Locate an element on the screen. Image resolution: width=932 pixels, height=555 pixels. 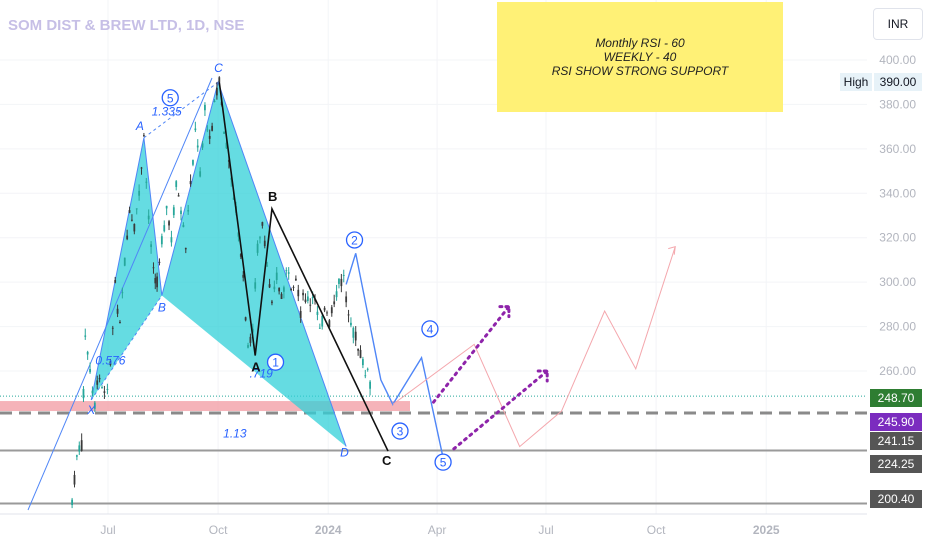
price-tag-248.70 is located at coordinates (896, 398).